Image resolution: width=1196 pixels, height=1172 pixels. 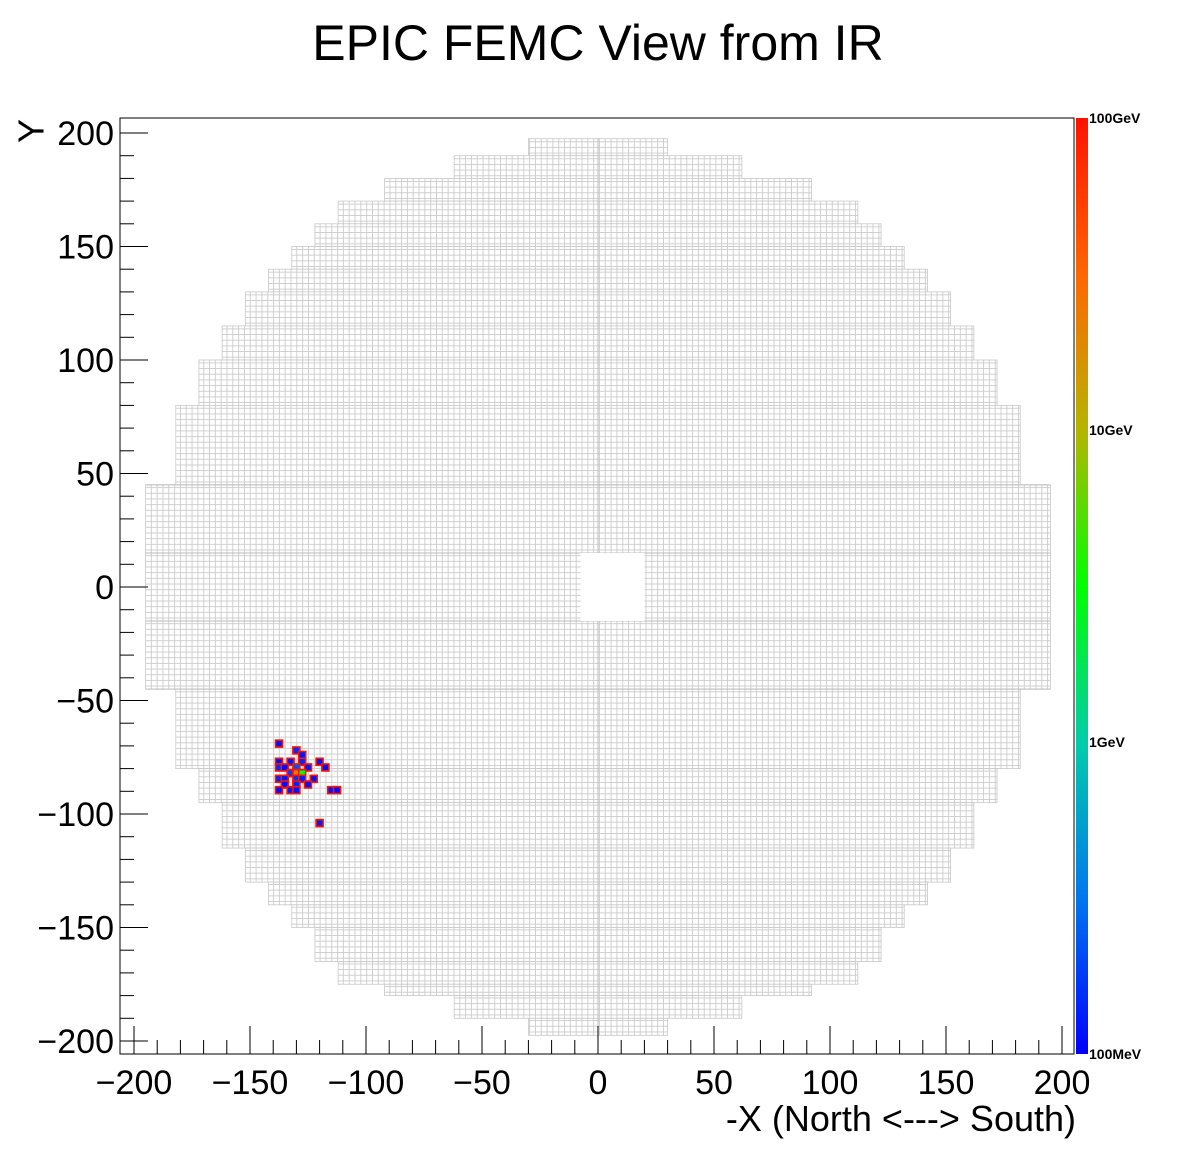 What do you see at coordinates (75, 1042) in the screenshot?
I see `y-tick-label: −200` at bounding box center [75, 1042].